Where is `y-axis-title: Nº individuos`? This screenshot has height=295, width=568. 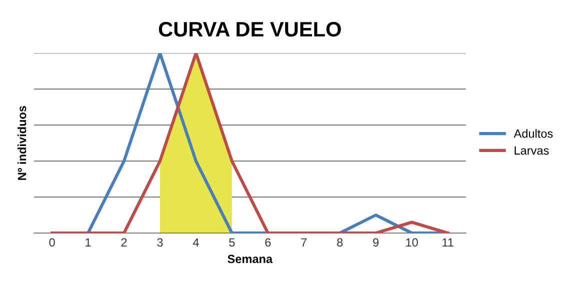
y-axis-title: Nº individuos is located at coordinates (22, 143).